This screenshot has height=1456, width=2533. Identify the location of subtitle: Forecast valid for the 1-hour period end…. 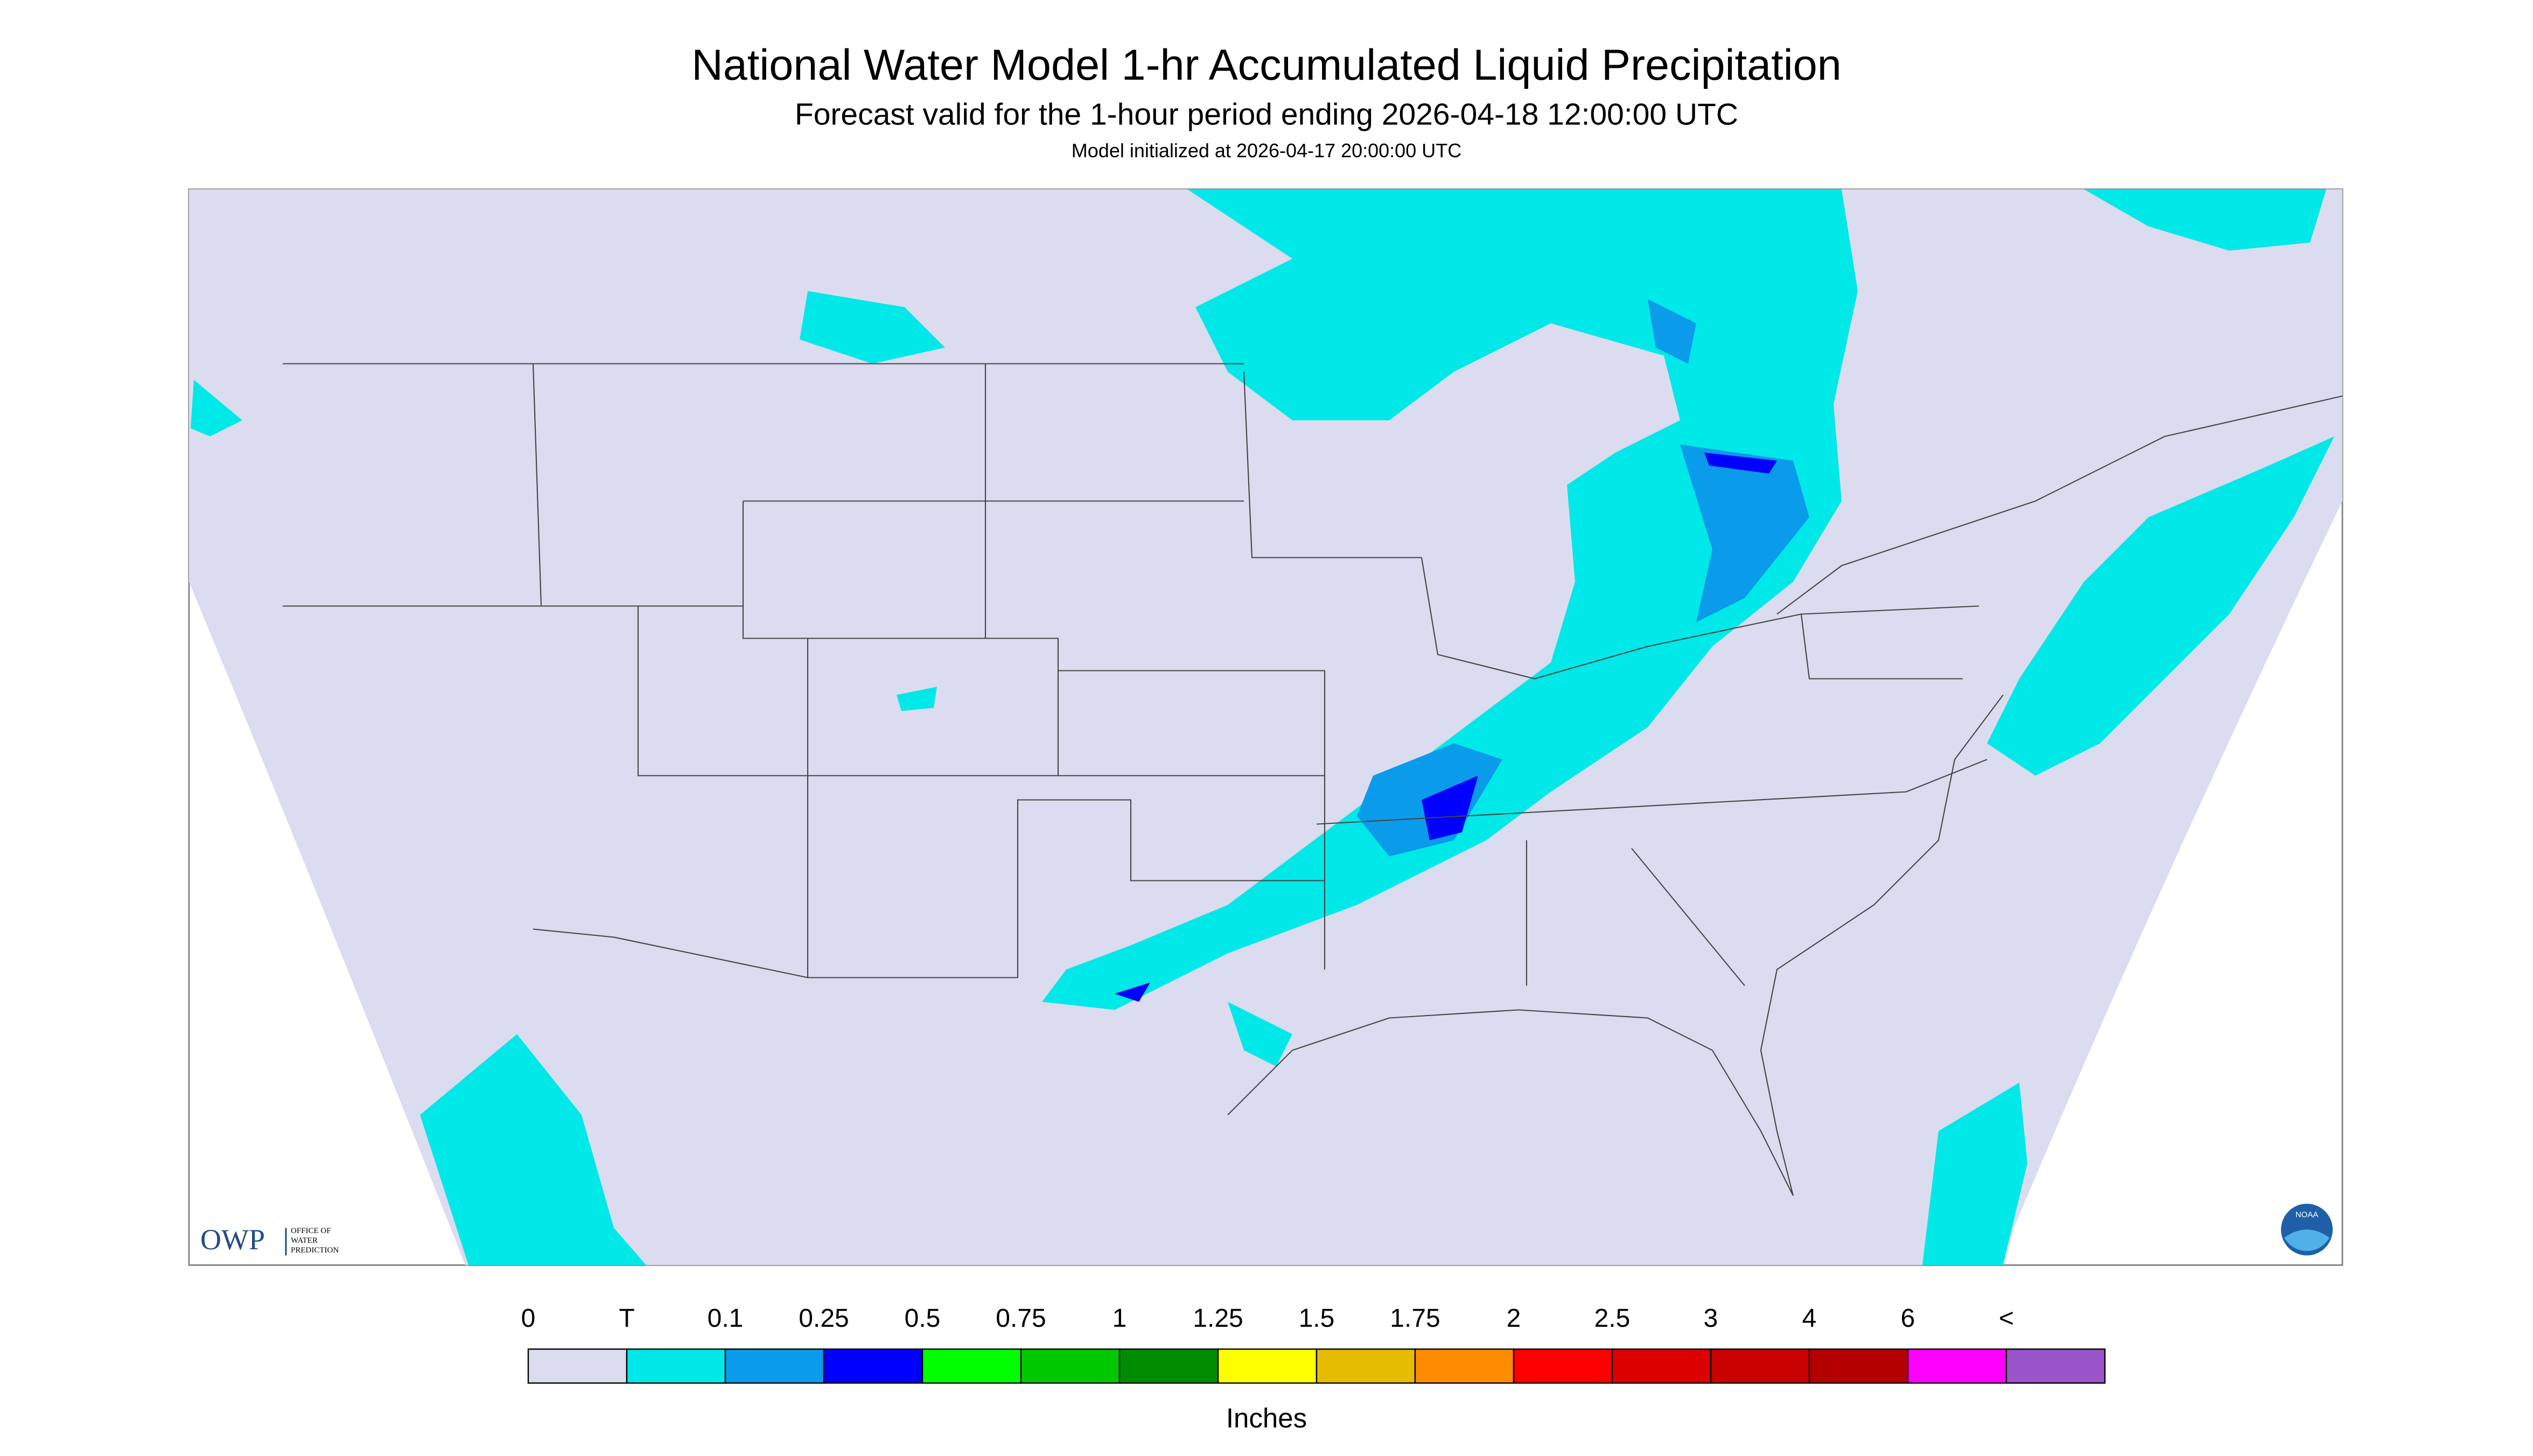
(1266, 114).